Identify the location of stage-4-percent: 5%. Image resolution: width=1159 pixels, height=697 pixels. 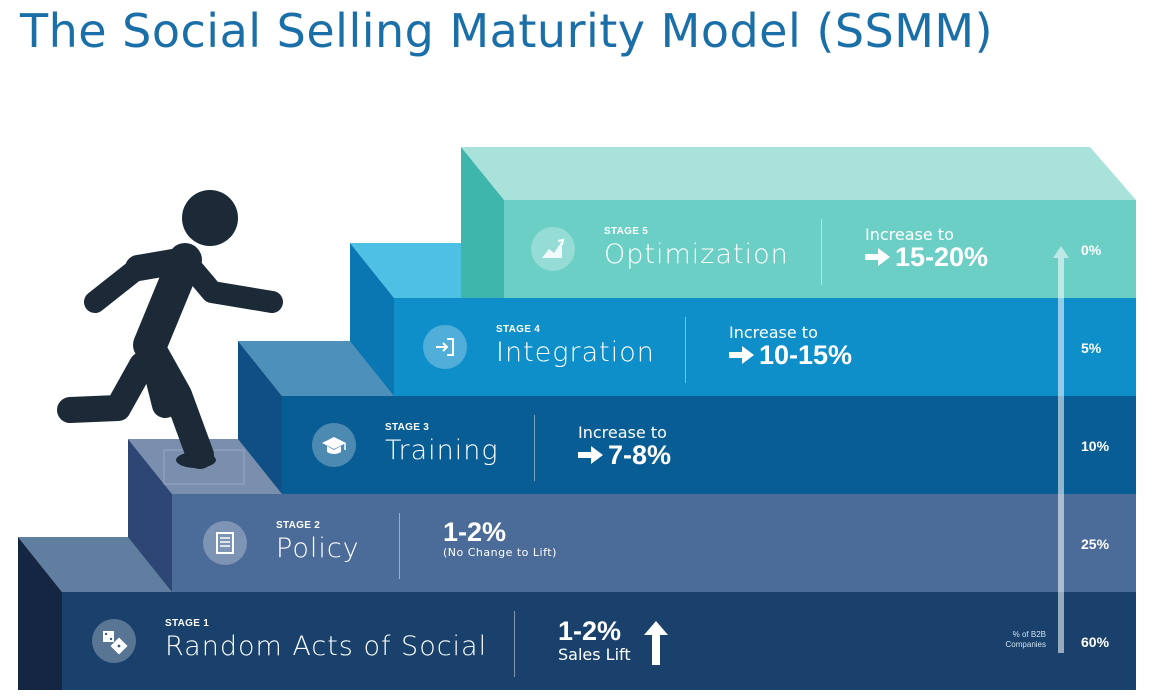
(1091, 348).